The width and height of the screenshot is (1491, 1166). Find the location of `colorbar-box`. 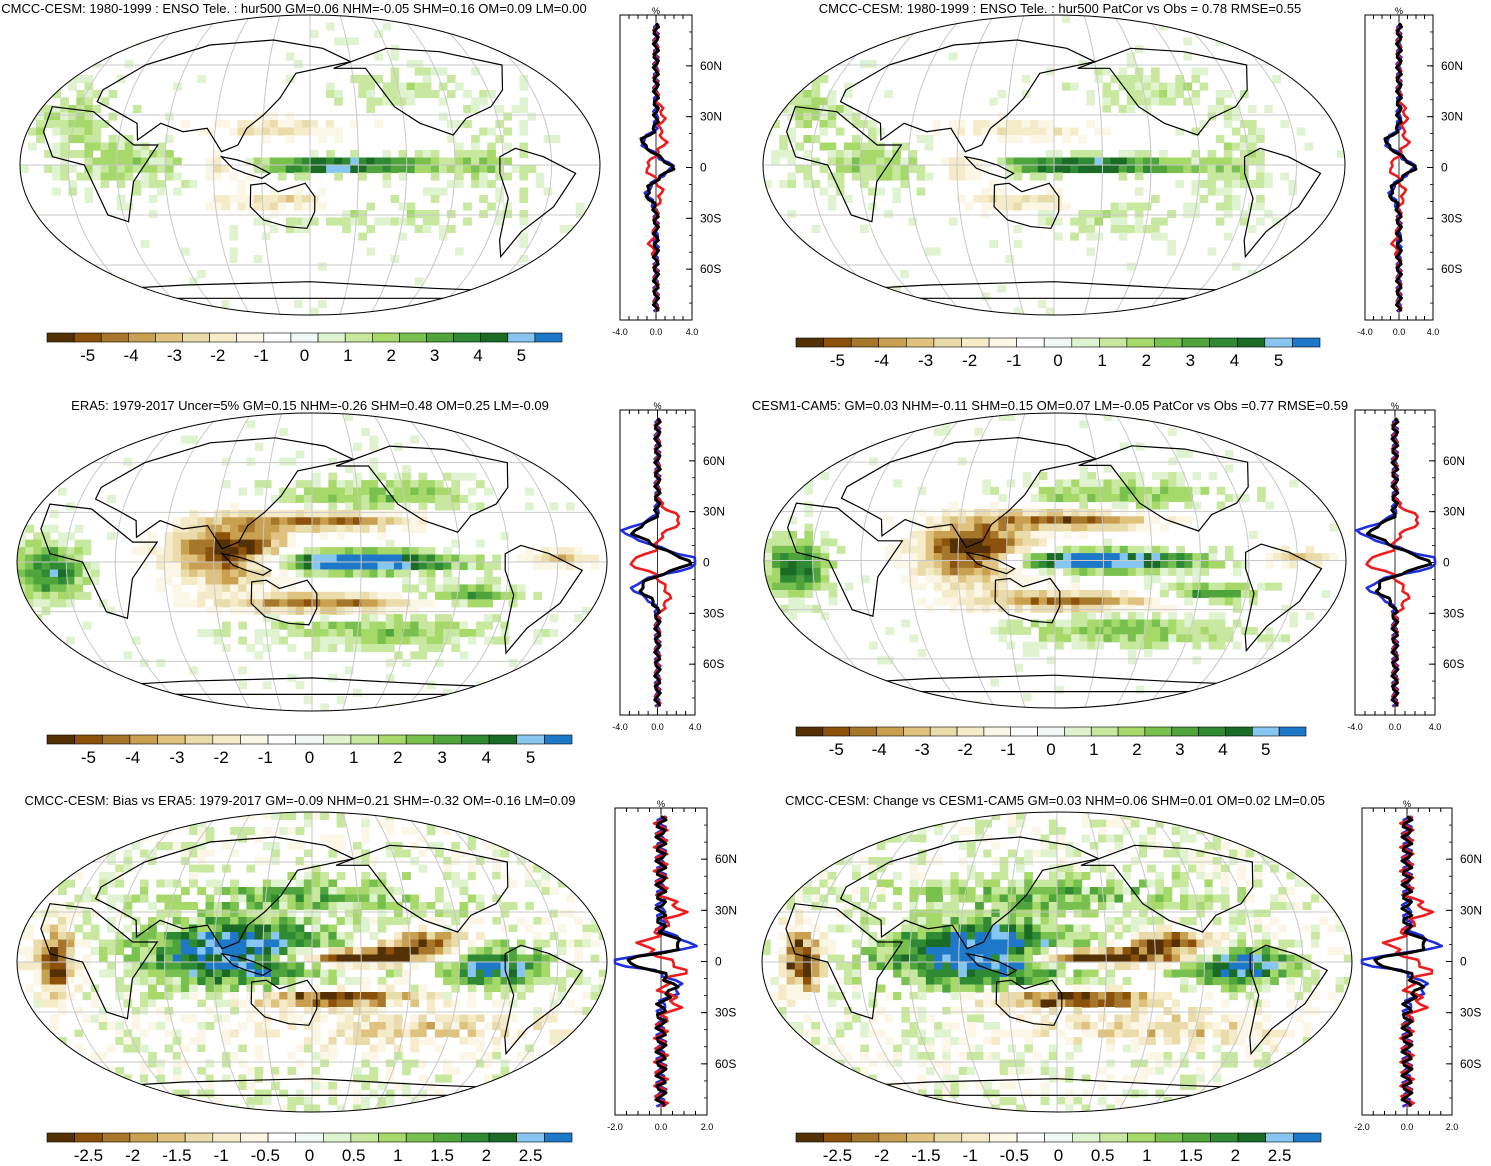

colorbar-box is located at coordinates (60, 337).